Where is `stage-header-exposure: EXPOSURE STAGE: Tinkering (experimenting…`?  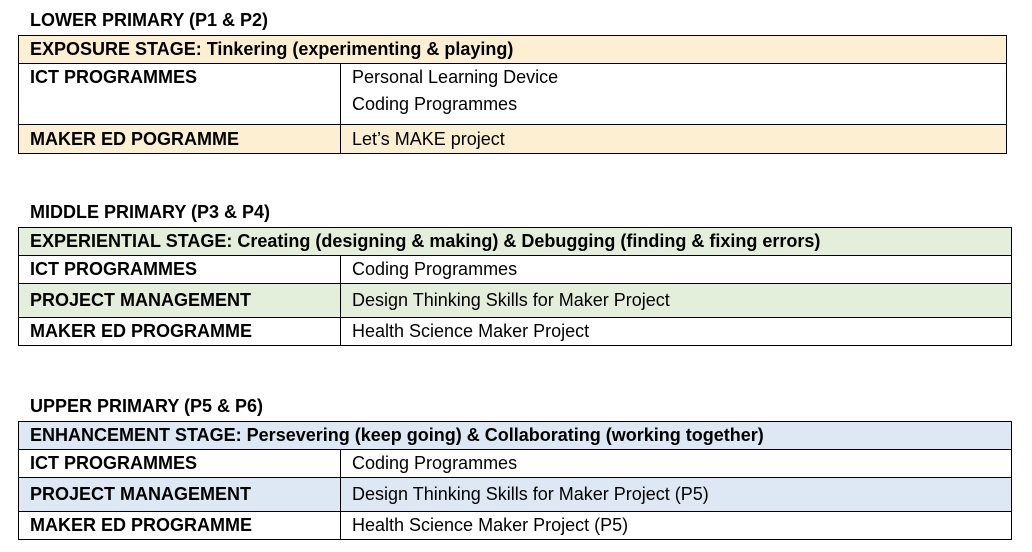 stage-header-exposure: EXPOSURE STAGE: Tinkering (experimenting… is located at coordinates (512, 49).